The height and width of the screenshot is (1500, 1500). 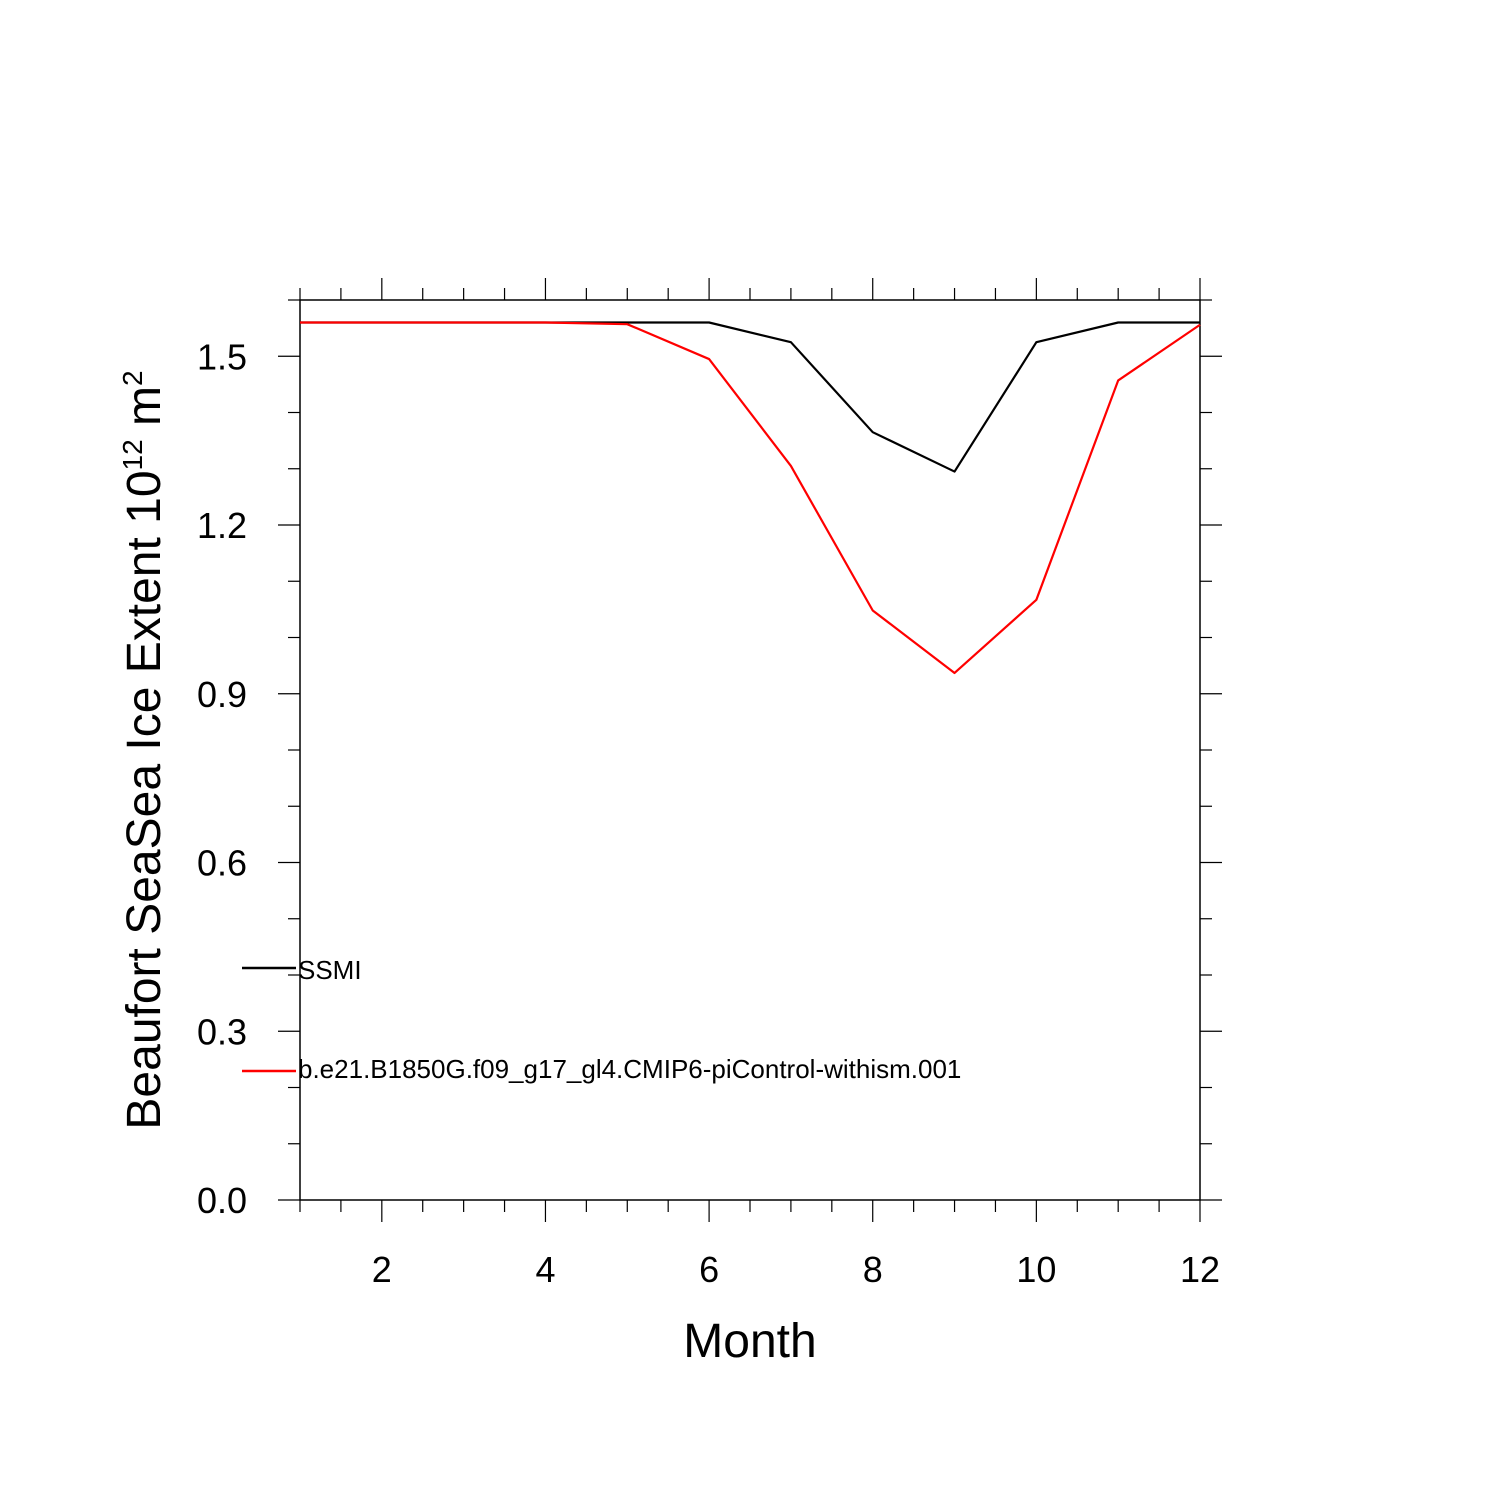 What do you see at coordinates (222, 356) in the screenshot?
I see `y-tick-label: 1.5` at bounding box center [222, 356].